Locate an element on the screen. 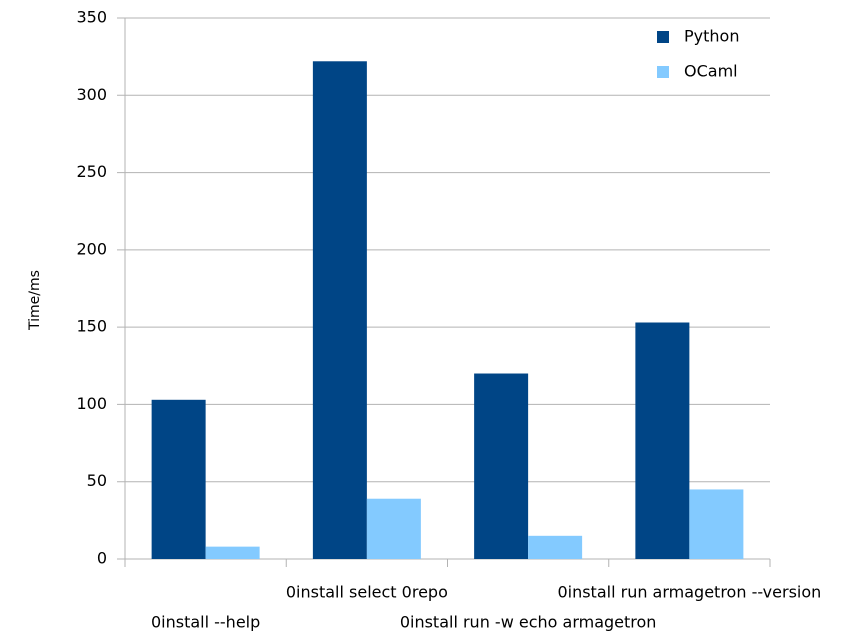  y-tick-label: 350 is located at coordinates (91, 17).